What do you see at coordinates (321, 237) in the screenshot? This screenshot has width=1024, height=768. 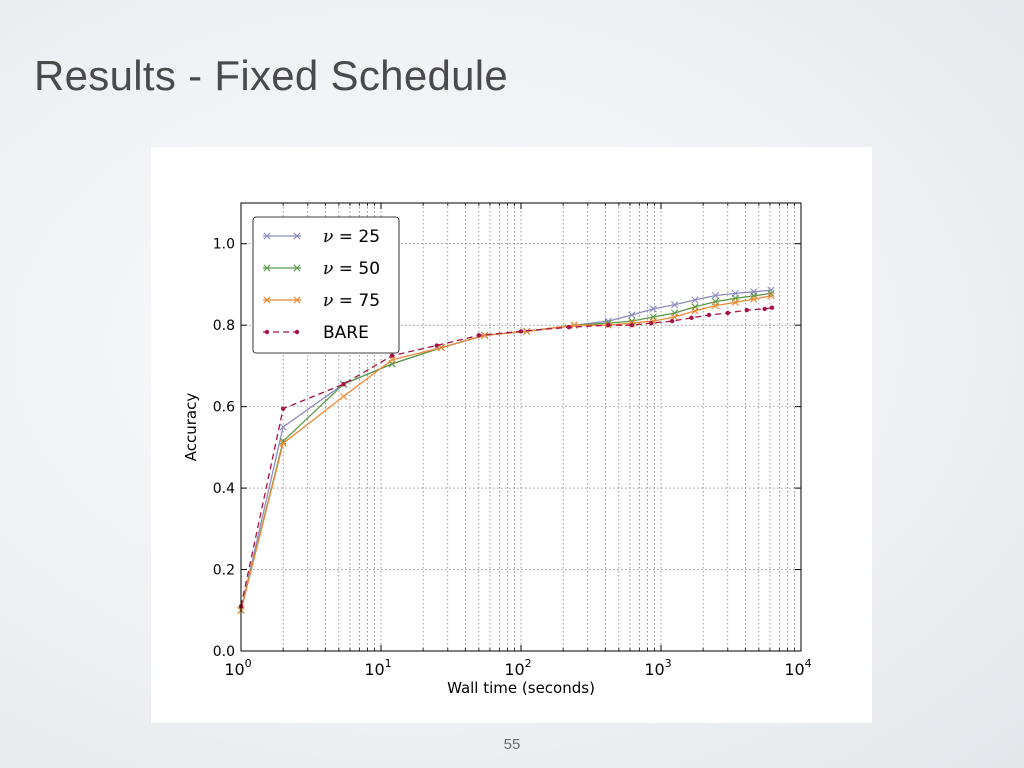 I see `legend-entry-0: ν = 25` at bounding box center [321, 237].